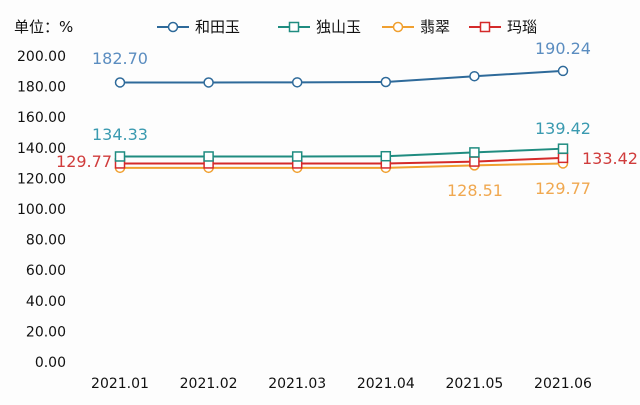  What do you see at coordinates (120, 58) in the screenshot?
I see `data-label: 182.70` at bounding box center [120, 58].